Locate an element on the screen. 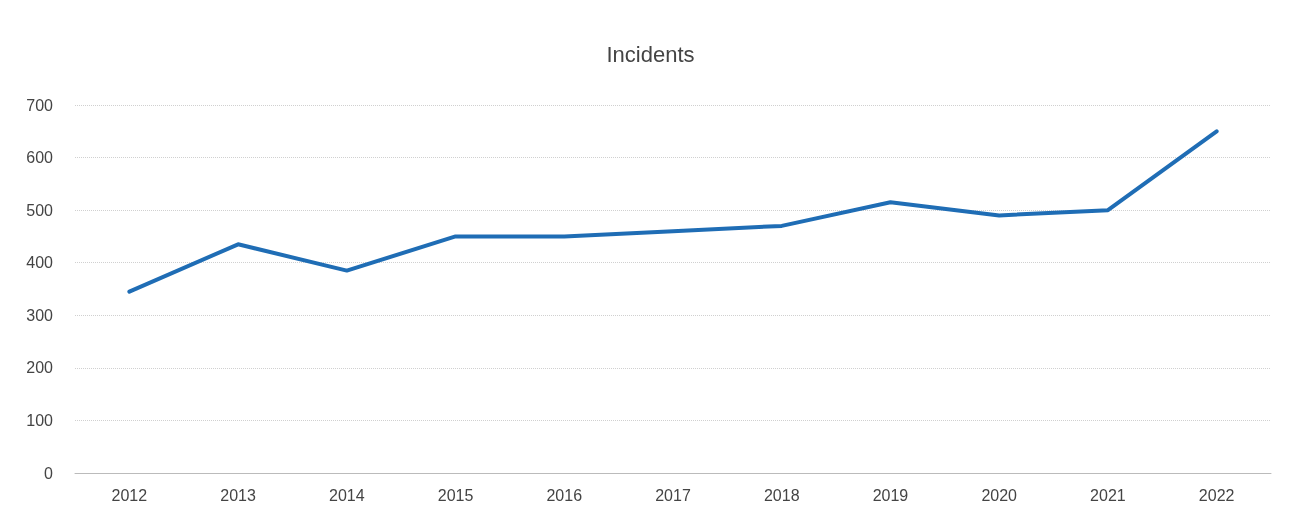 The image size is (1301, 523). y-tick-label: 300 is located at coordinates (40, 315).